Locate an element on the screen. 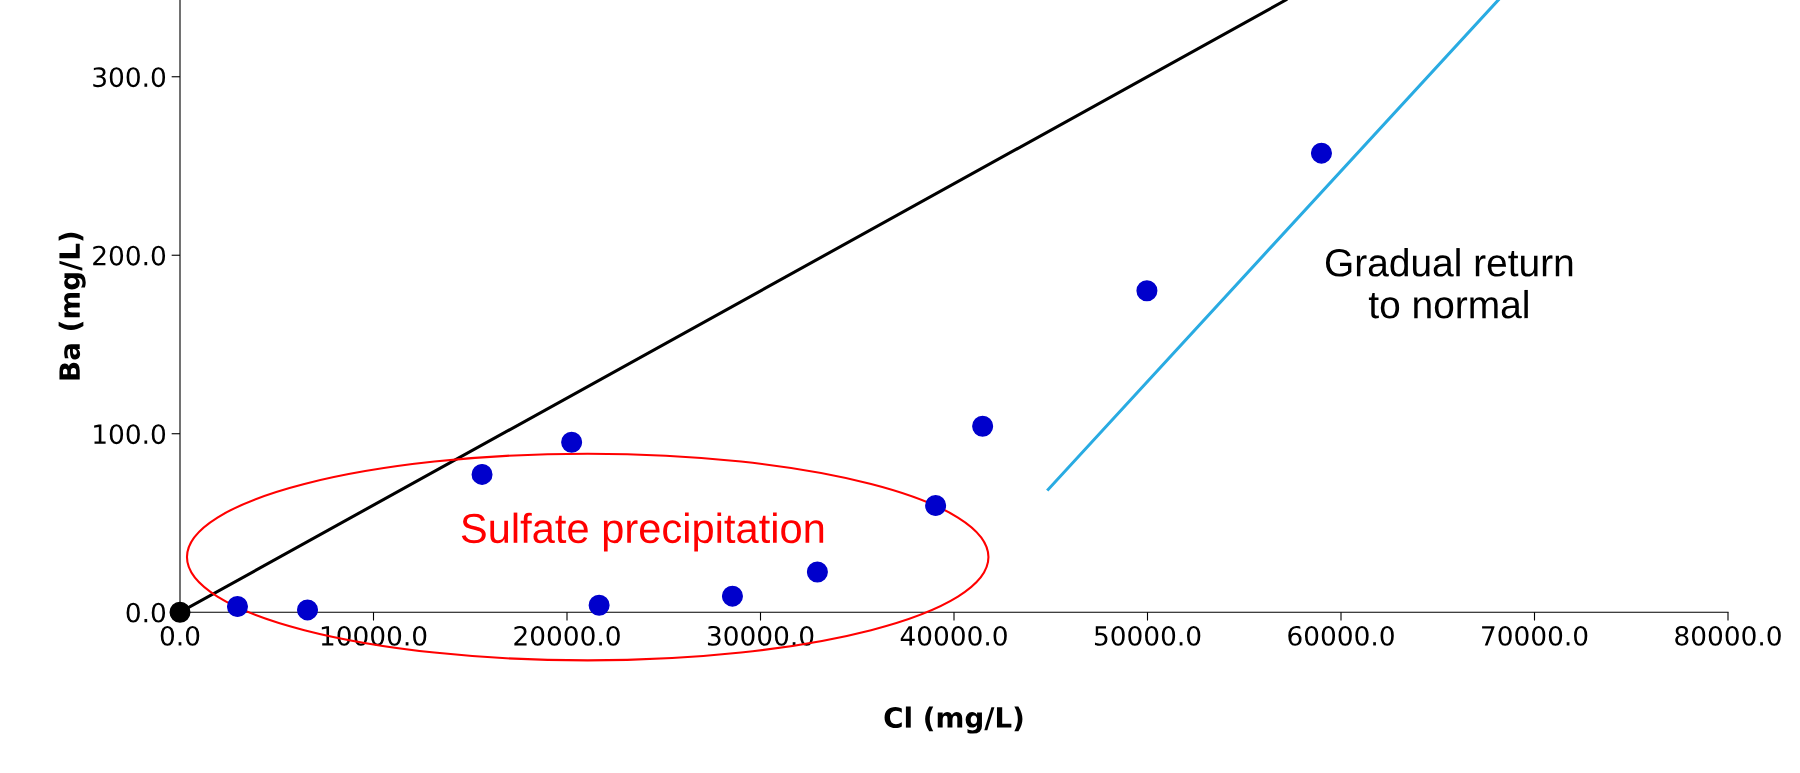 The height and width of the screenshot is (773, 1800). x-tick-label: 50000.0 is located at coordinates (1147, 635).